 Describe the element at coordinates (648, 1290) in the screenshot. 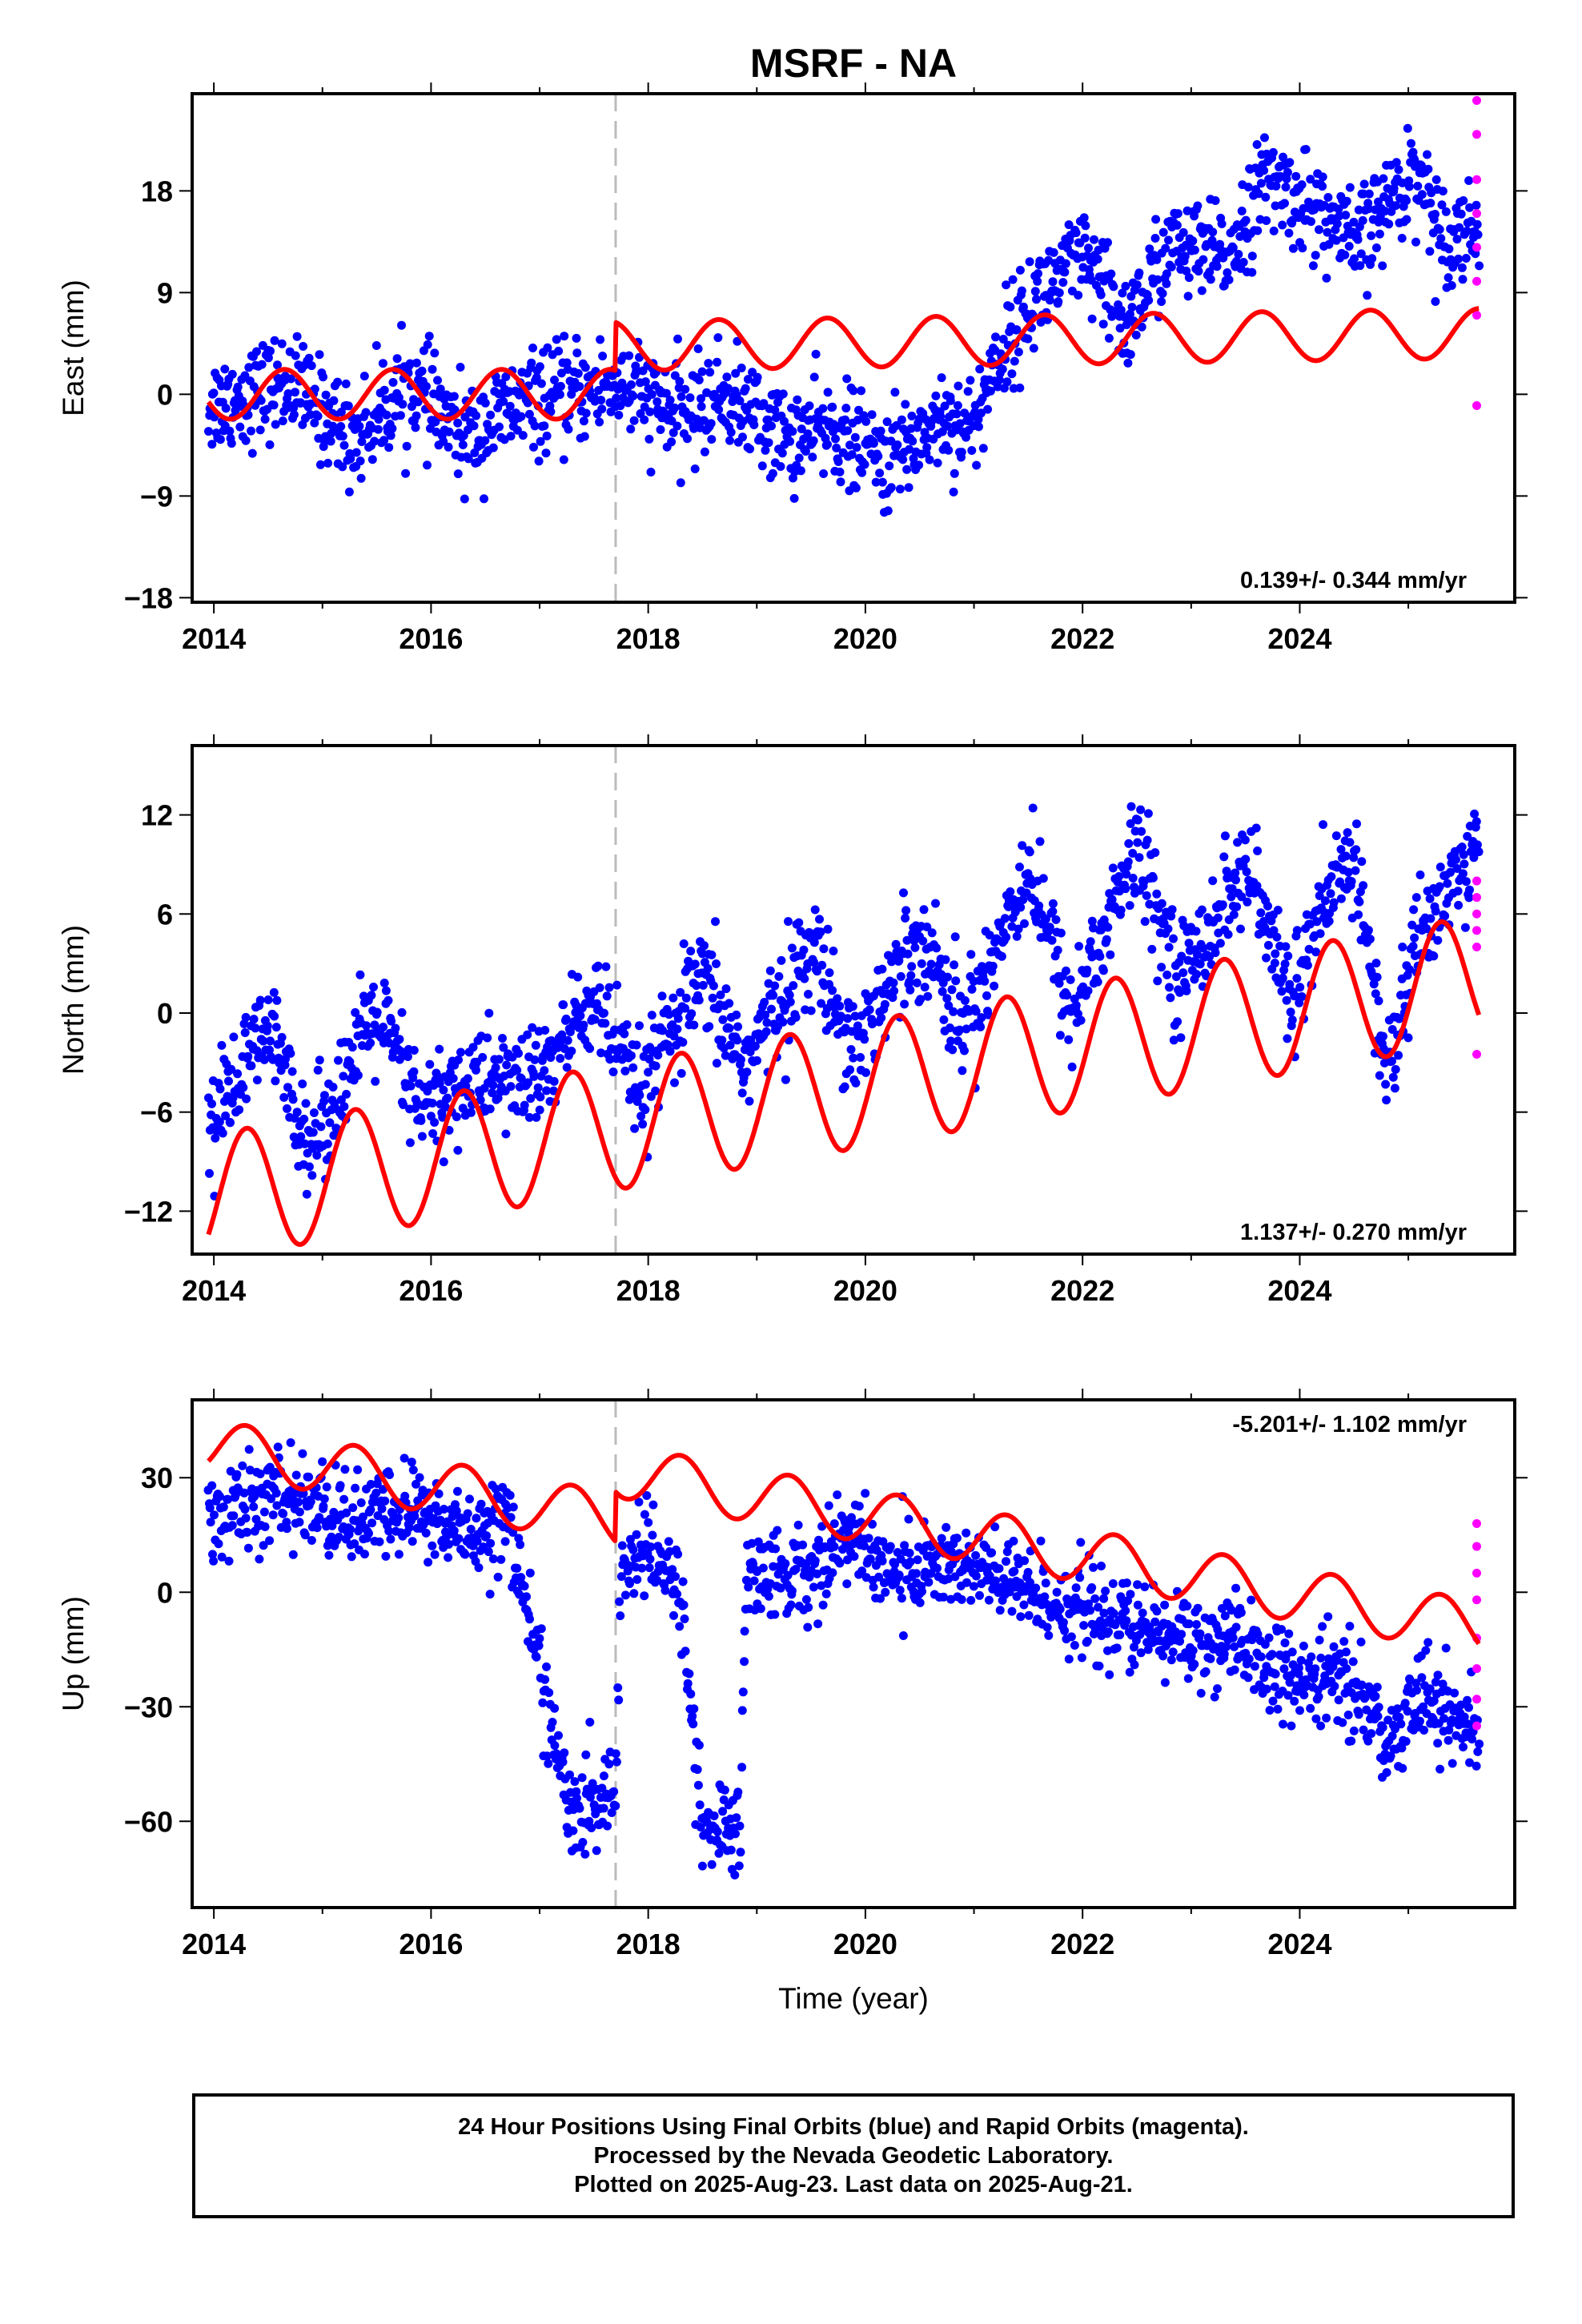

I see `x-tick-label: 2018` at that location.